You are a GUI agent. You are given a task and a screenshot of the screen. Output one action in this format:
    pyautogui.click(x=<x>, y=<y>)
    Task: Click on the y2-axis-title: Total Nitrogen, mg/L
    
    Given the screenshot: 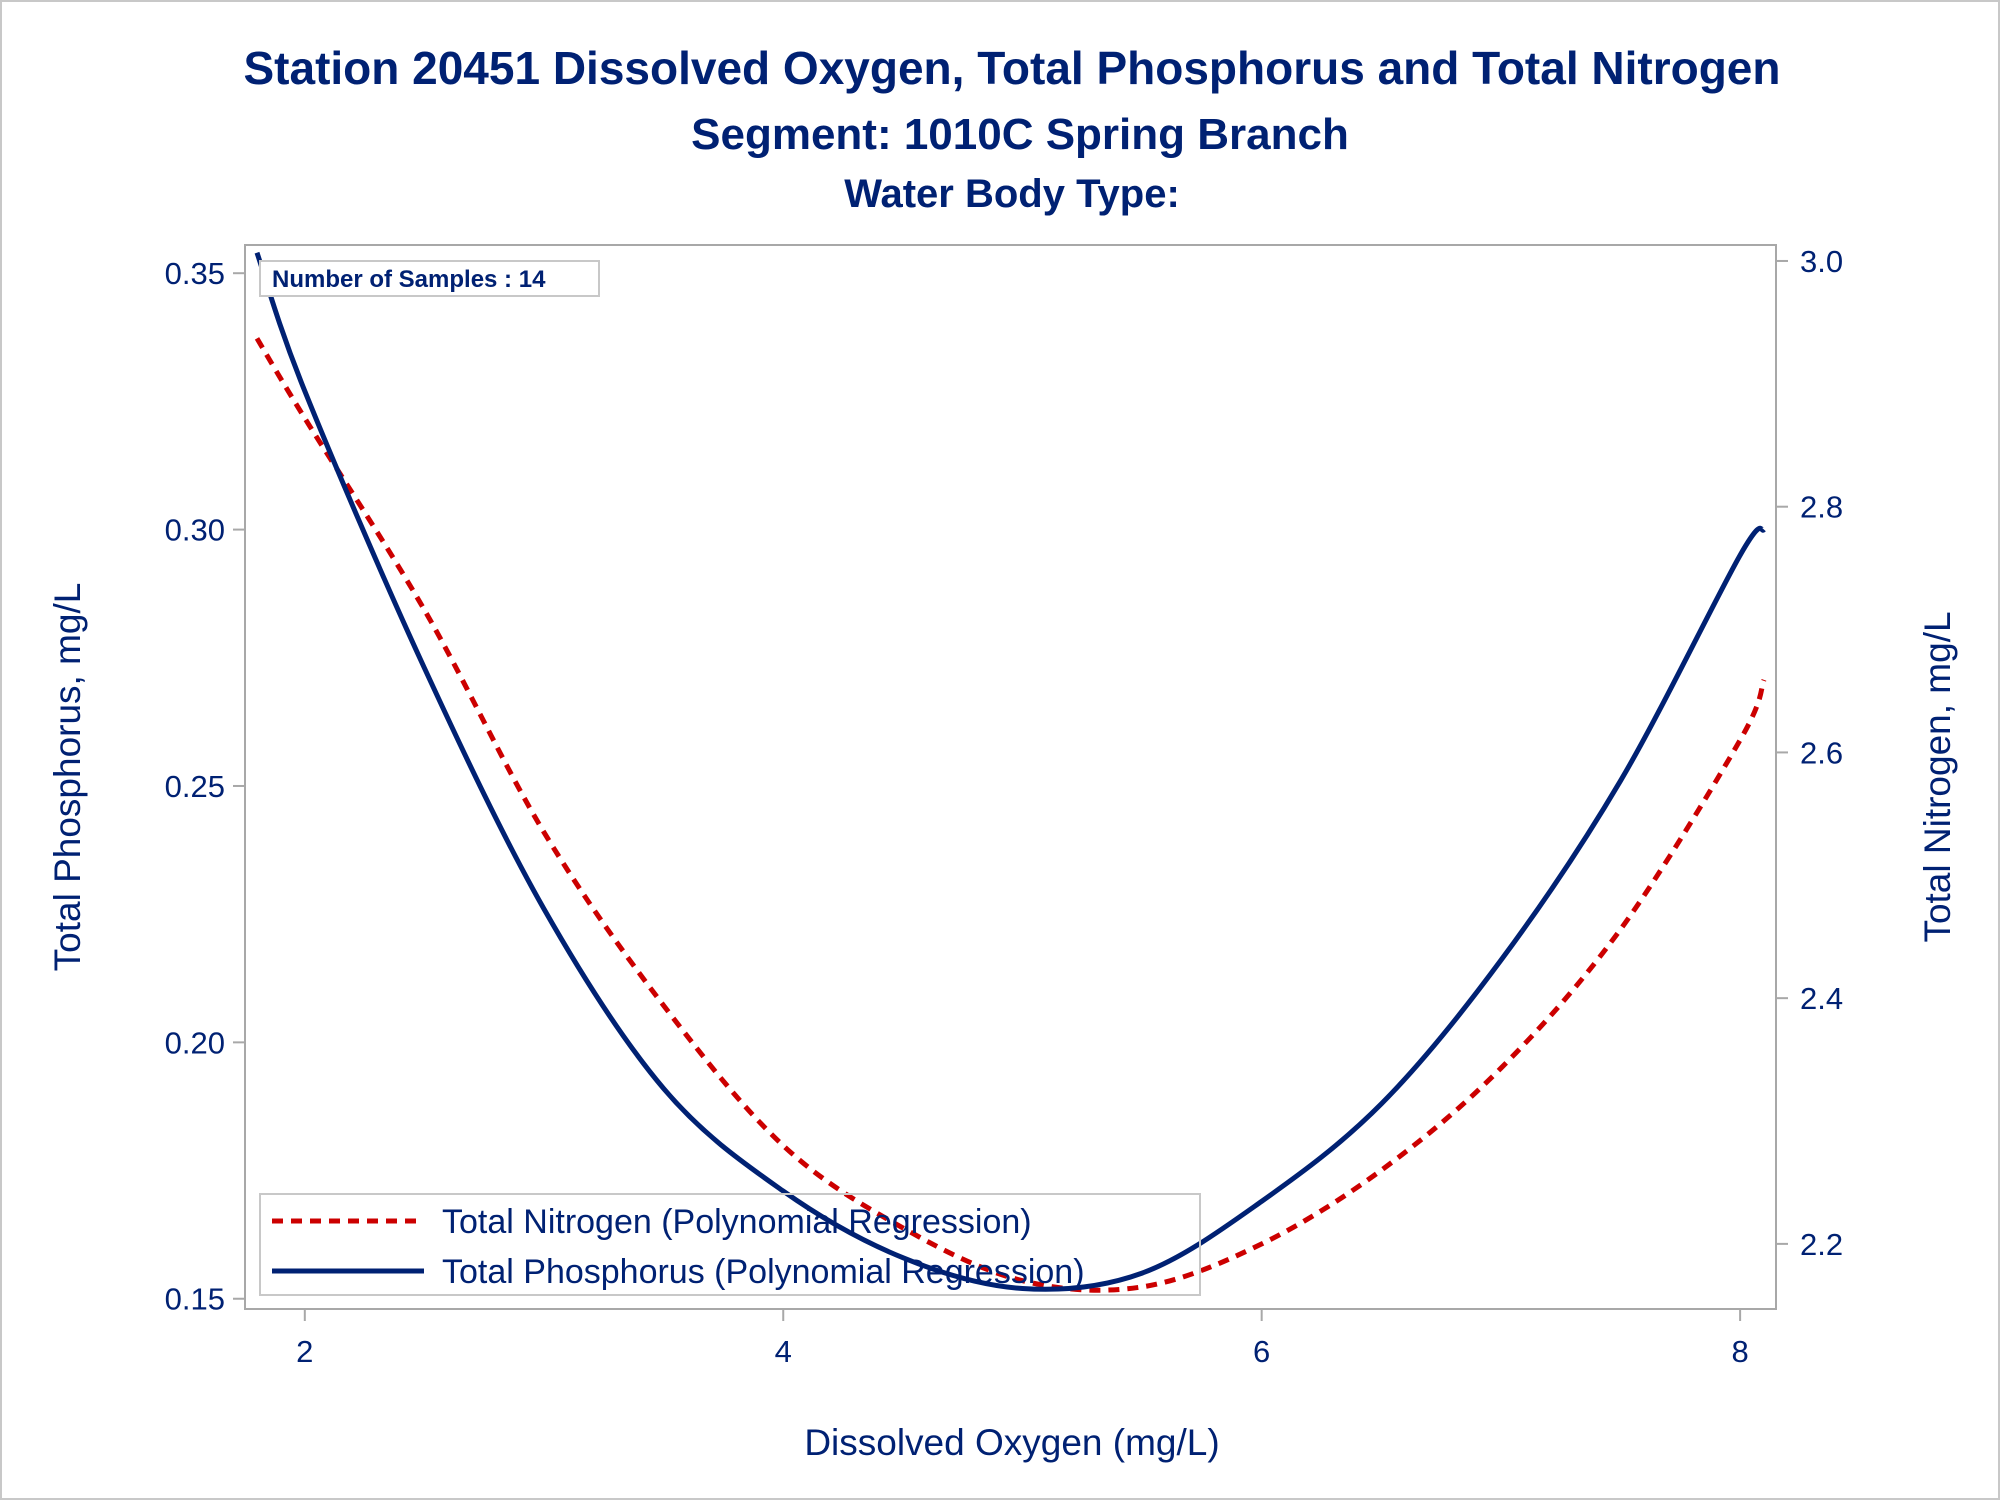 What is the action you would take?
    pyautogui.click(x=1937, y=776)
    